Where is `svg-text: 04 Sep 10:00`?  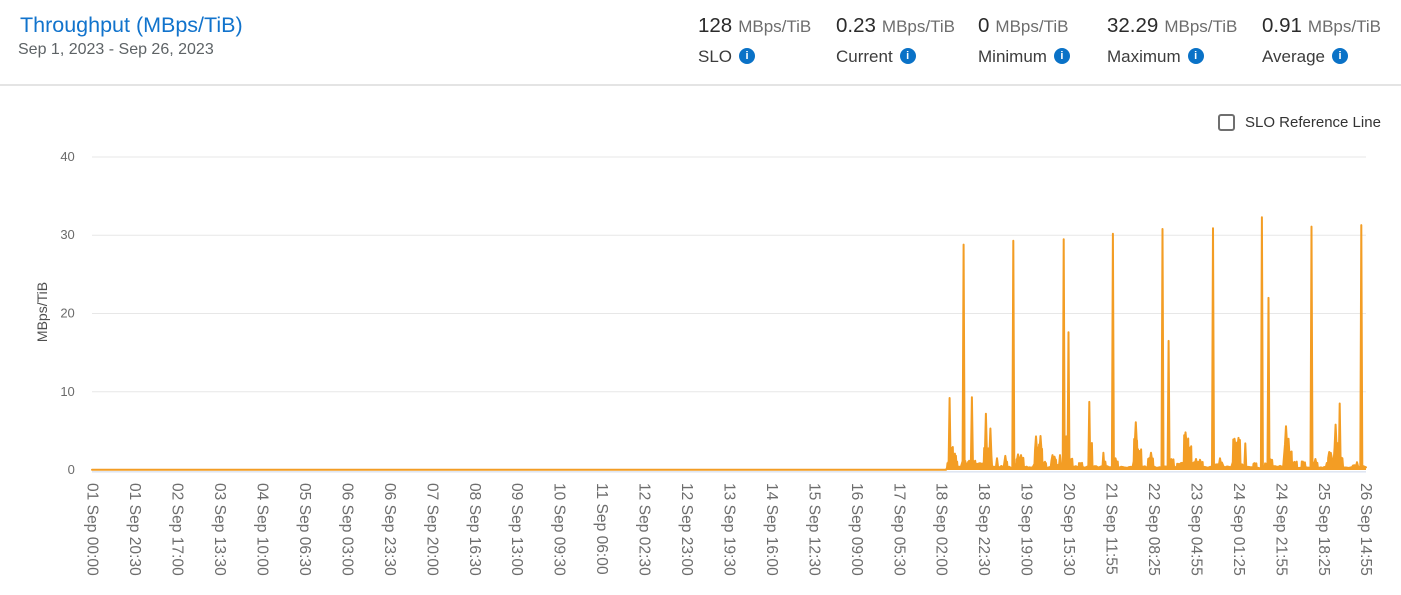 svg-text: 04 Sep 10:00 is located at coordinates (262, 529).